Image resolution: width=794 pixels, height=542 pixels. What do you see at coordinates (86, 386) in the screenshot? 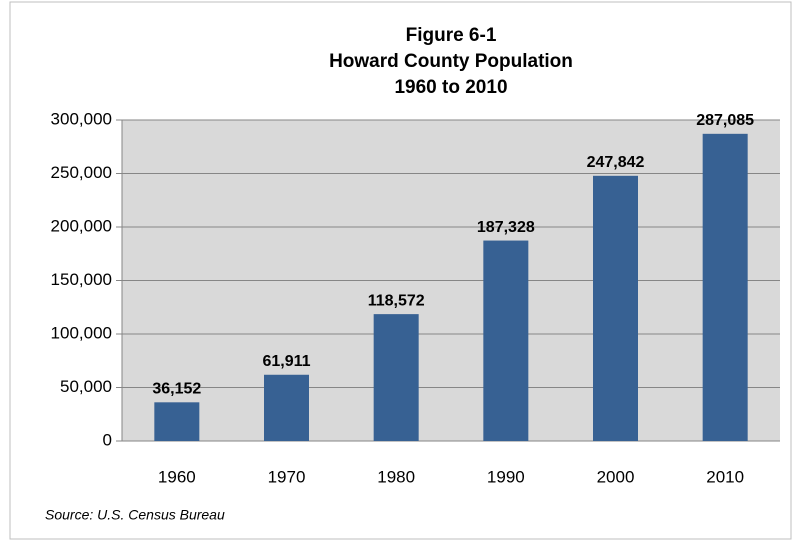
I see `y-tick-label: 50,000` at bounding box center [86, 386].